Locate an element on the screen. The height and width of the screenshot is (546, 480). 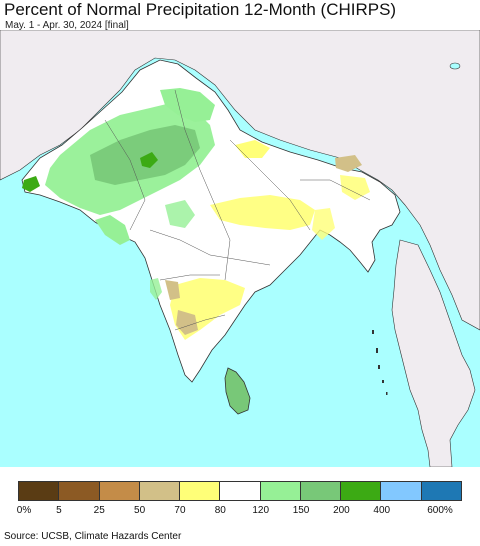
legend-label: 150 is located at coordinates (301, 510).